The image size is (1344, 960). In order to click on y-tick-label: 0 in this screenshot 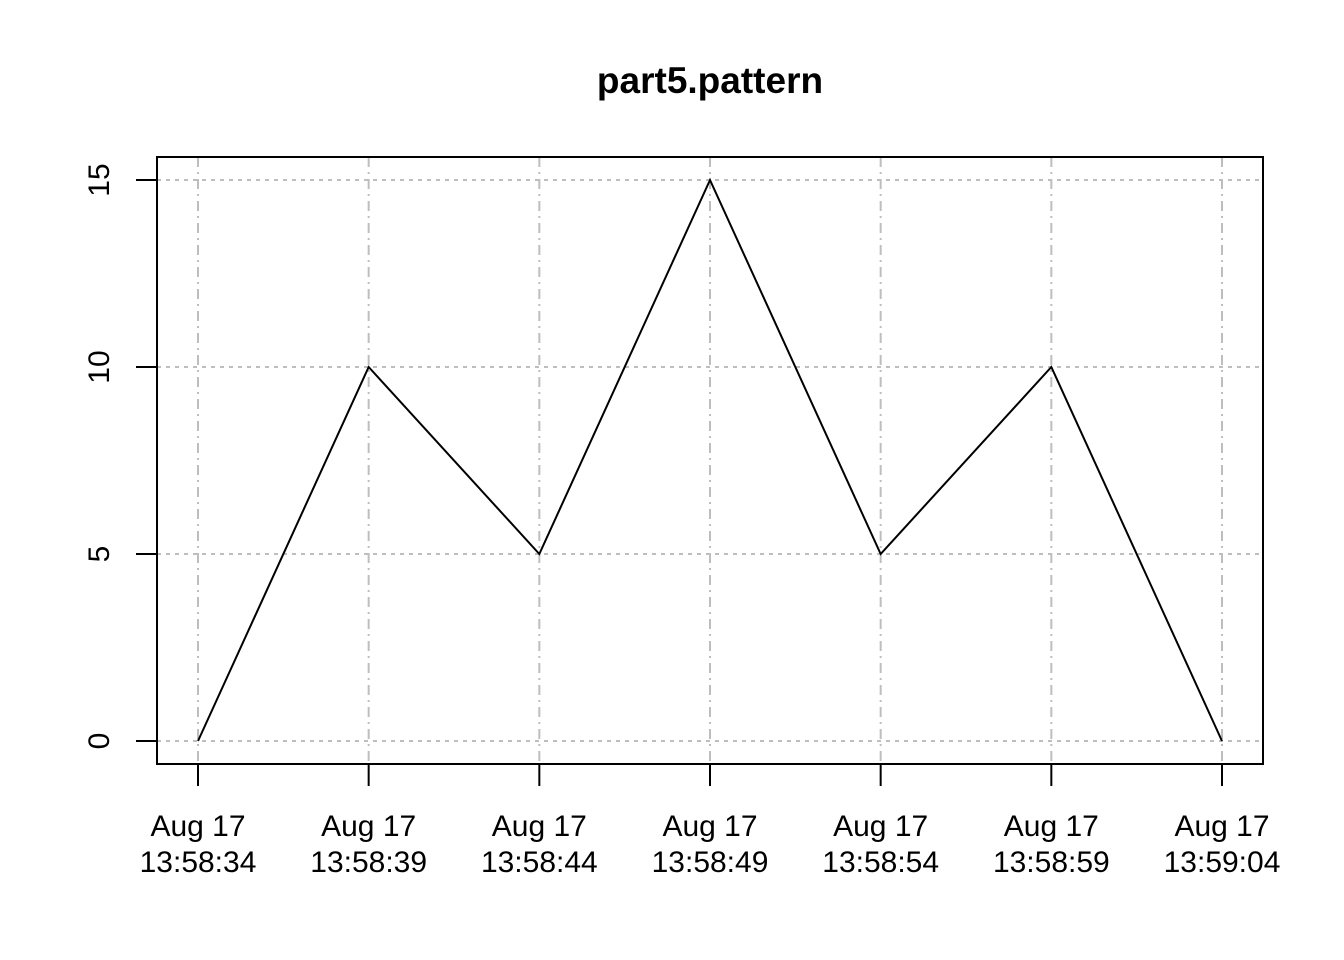, I will do `click(99, 741)`.